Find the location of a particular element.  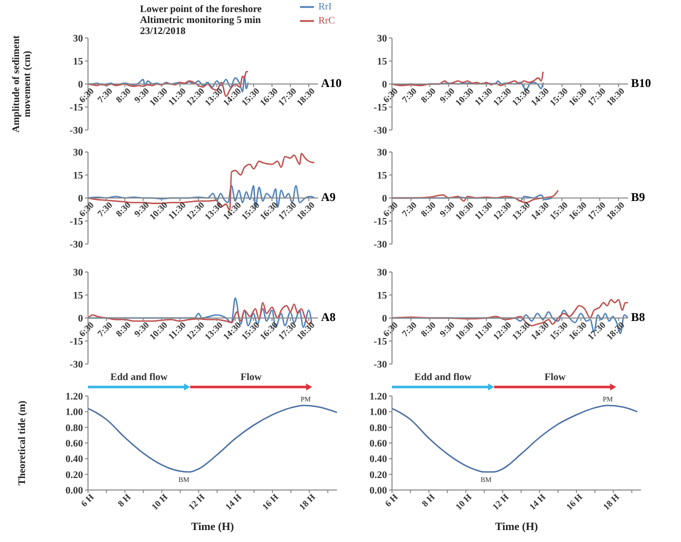

y-axis-title: Theoretical tide (m) is located at coordinates (22, 444).